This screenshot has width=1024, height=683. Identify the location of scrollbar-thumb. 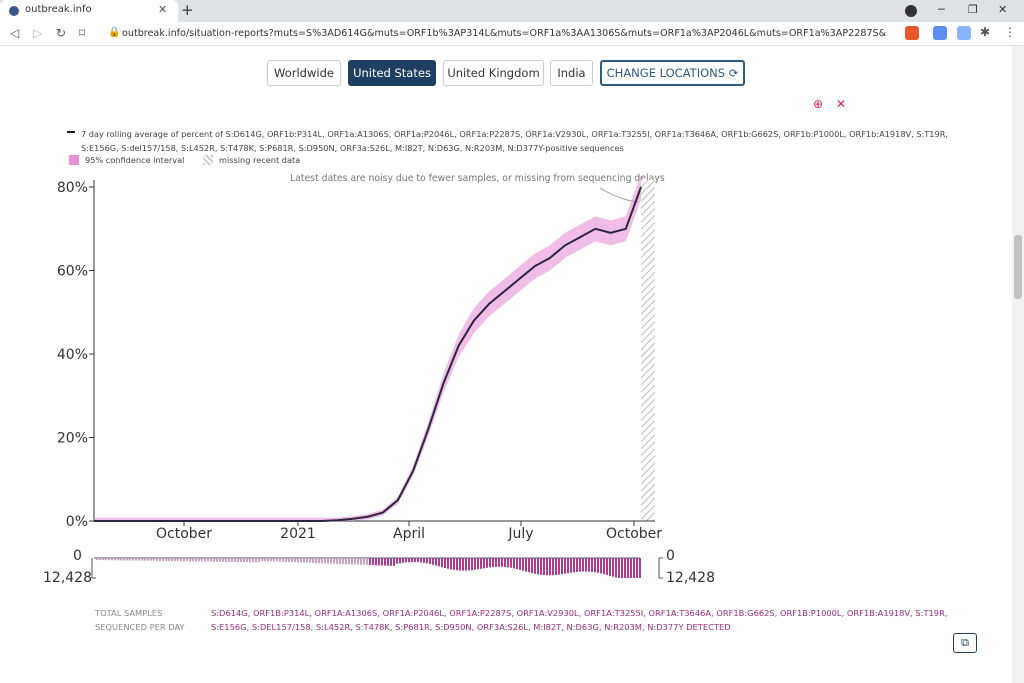
(1018, 267).